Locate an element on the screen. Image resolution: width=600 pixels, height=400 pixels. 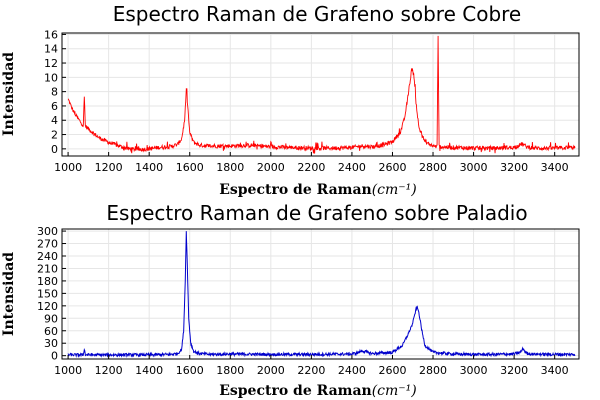
y-tick-label-paladio: 240 is located at coordinates (47, 256).